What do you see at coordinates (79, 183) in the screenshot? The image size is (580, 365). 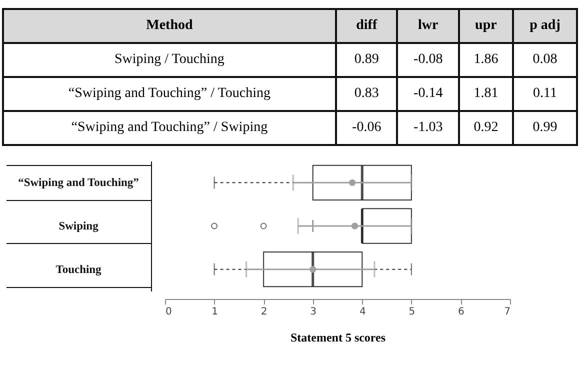 I see `y-tick-label: “Swiping and Touching”` at bounding box center [79, 183].